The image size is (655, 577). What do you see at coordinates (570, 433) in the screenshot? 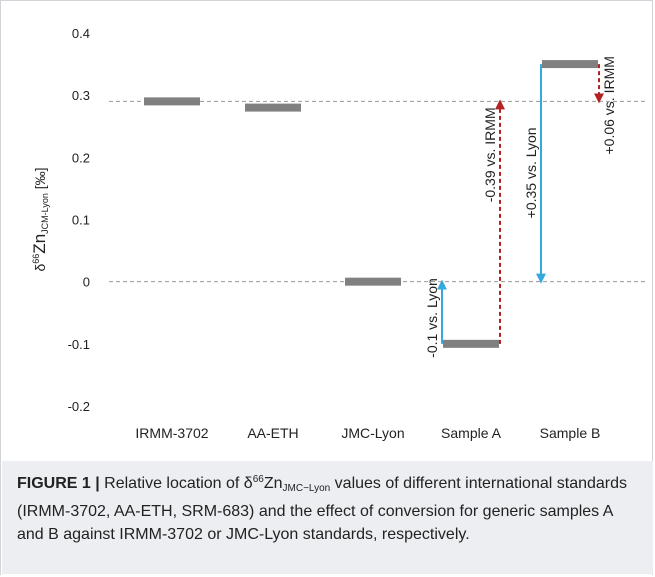
I see `x-tick-label: Sample B` at bounding box center [570, 433].